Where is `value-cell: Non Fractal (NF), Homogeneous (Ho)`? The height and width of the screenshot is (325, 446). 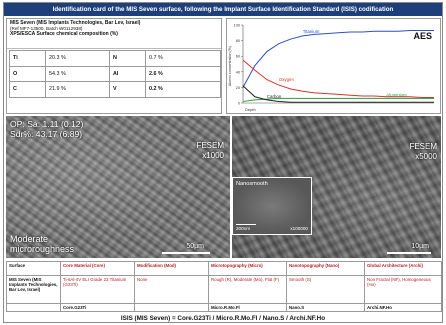 value-cell: Non Fractal (NF), Homogeneous (Ho) is located at coordinates (403, 289).